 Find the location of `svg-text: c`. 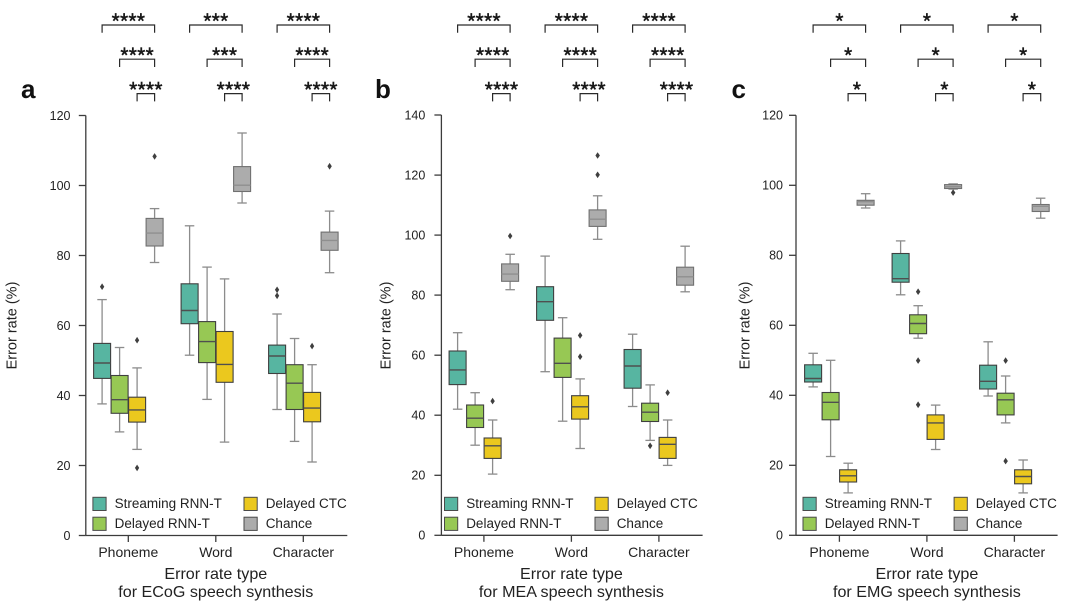

svg-text: c is located at coordinates (739, 89).